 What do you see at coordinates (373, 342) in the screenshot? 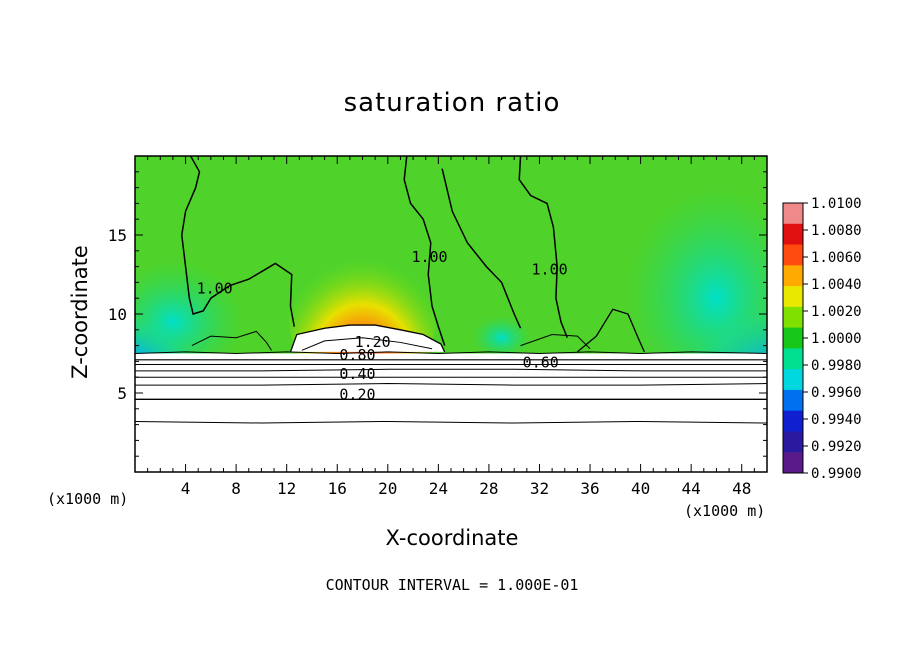
I see `contour-label: 1.20` at bounding box center [373, 342].